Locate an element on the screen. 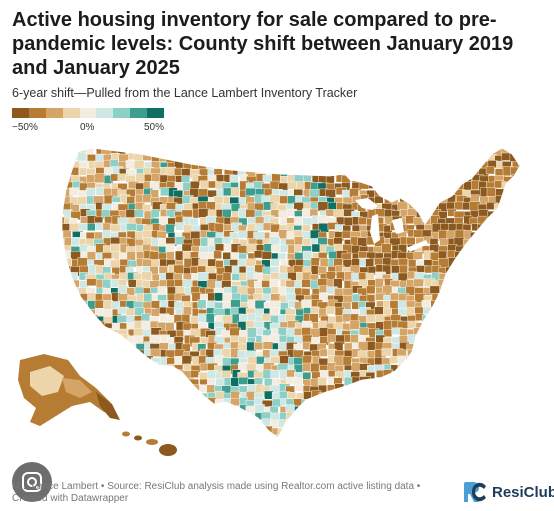  alaska-region is located at coordinates (69, 390).